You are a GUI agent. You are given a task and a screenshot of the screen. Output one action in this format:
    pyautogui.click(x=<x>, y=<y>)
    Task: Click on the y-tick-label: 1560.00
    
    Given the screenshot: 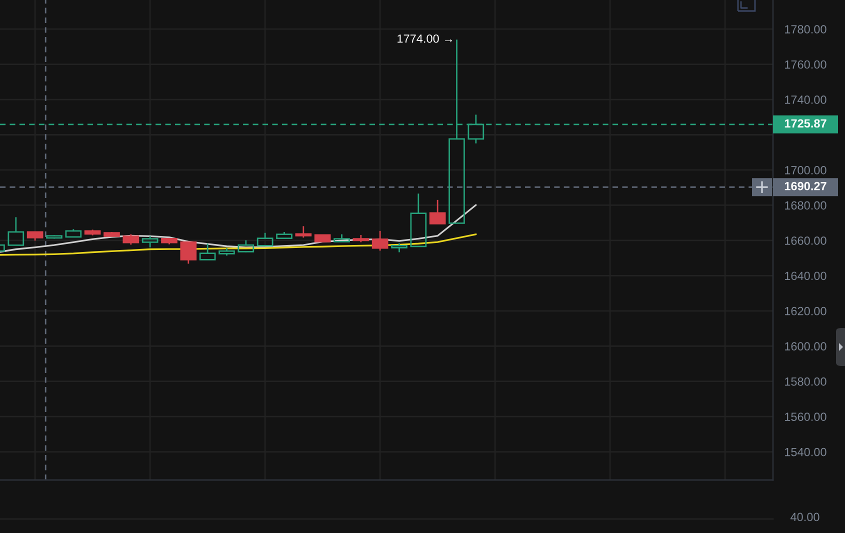 What is the action you would take?
    pyautogui.click(x=805, y=416)
    